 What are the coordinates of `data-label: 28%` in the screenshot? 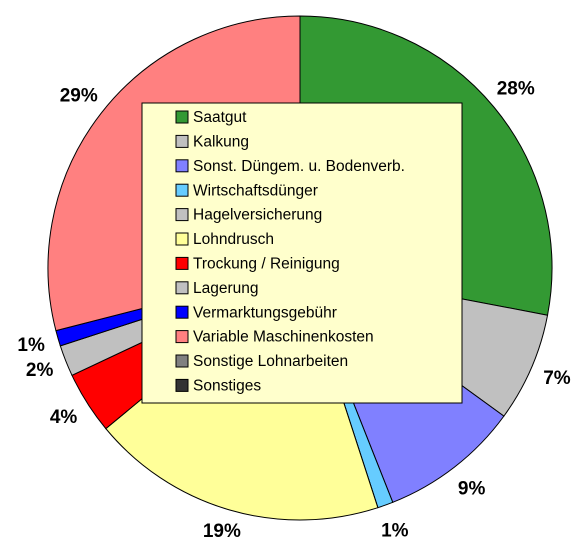 It's located at (516, 89).